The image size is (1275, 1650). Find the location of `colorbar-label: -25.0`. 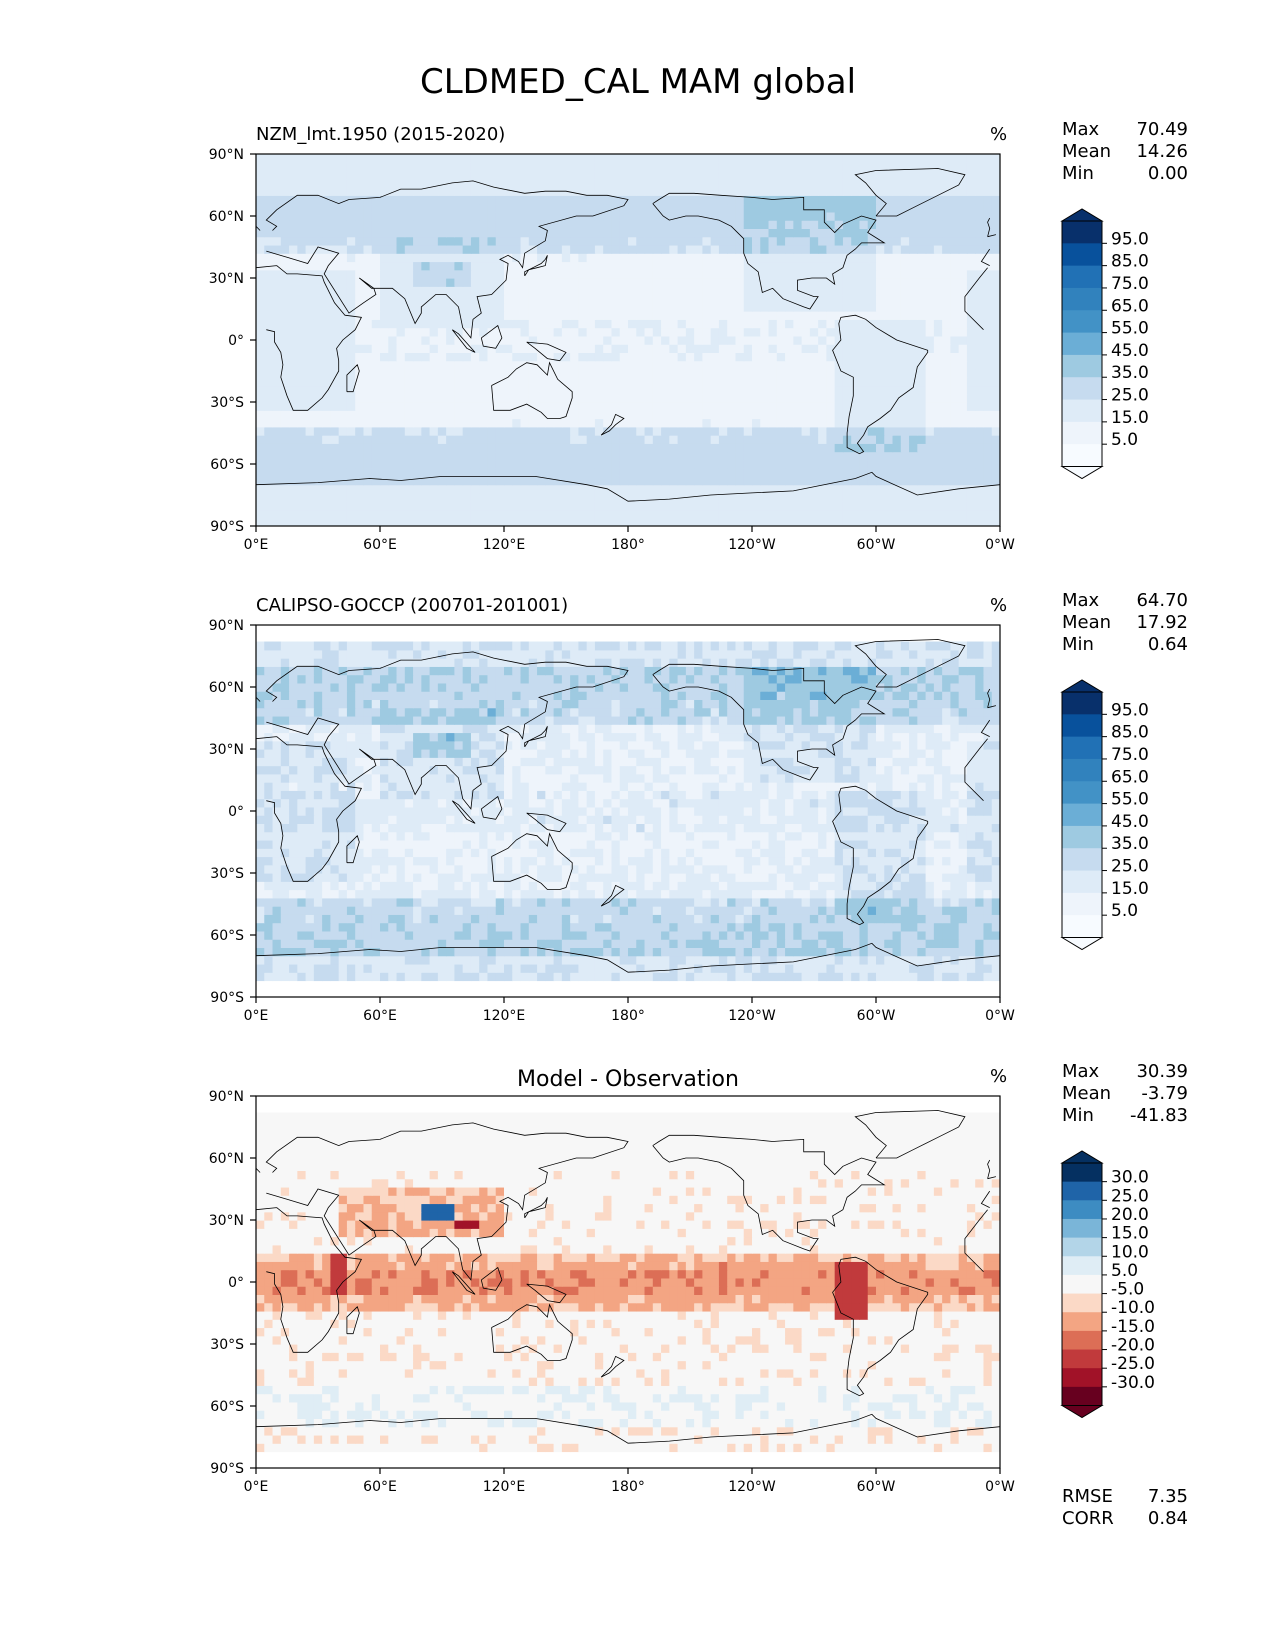

colorbar-label: -25.0 is located at coordinates (1133, 1364).